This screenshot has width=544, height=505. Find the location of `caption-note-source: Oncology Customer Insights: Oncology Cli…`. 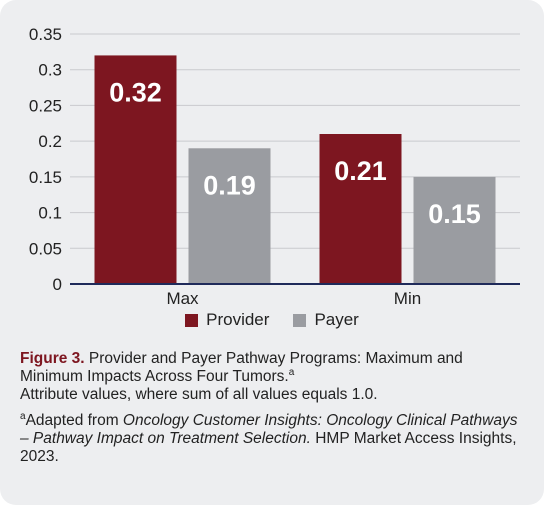

caption-note-source: Oncology Customer Insights: Oncology Cli… is located at coordinates (269, 429).